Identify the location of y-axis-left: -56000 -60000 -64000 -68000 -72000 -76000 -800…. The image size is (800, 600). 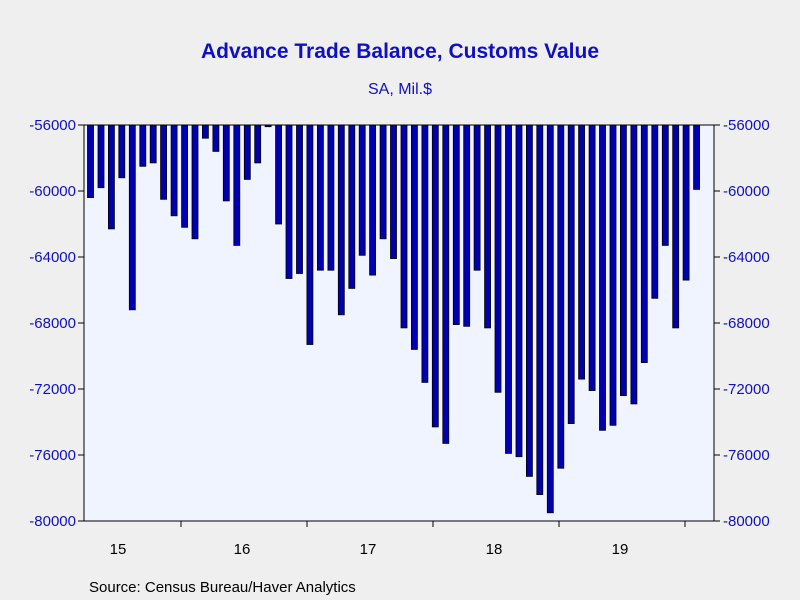
(56, 323).